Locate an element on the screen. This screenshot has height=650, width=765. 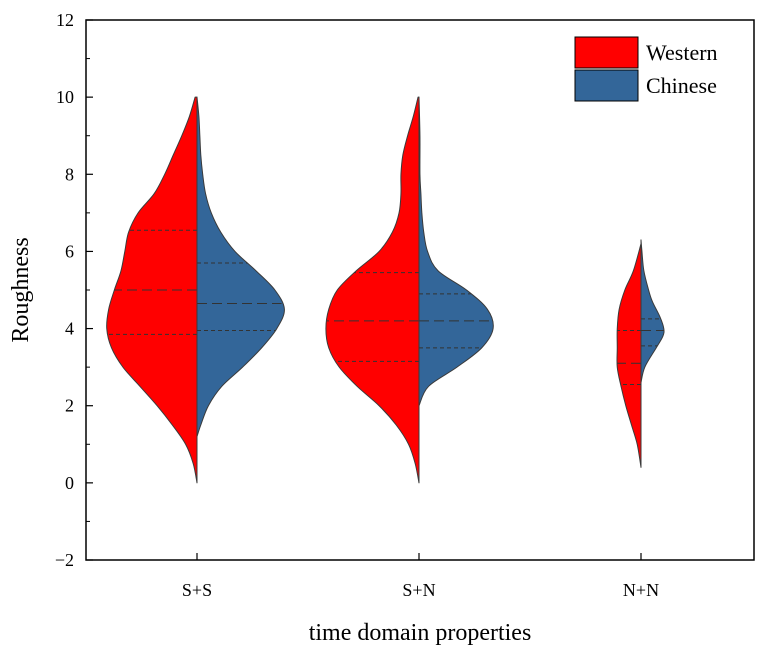
x-tick-label: S+N is located at coordinates (418, 590).